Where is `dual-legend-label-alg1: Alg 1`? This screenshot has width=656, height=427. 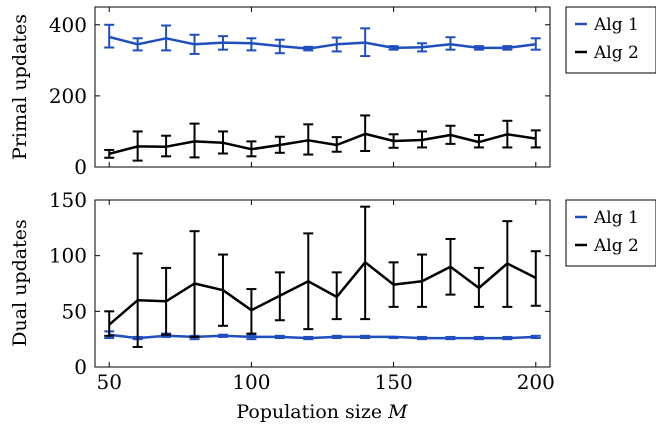 dual-legend-label-alg1: Alg 1 is located at coordinates (616, 218).